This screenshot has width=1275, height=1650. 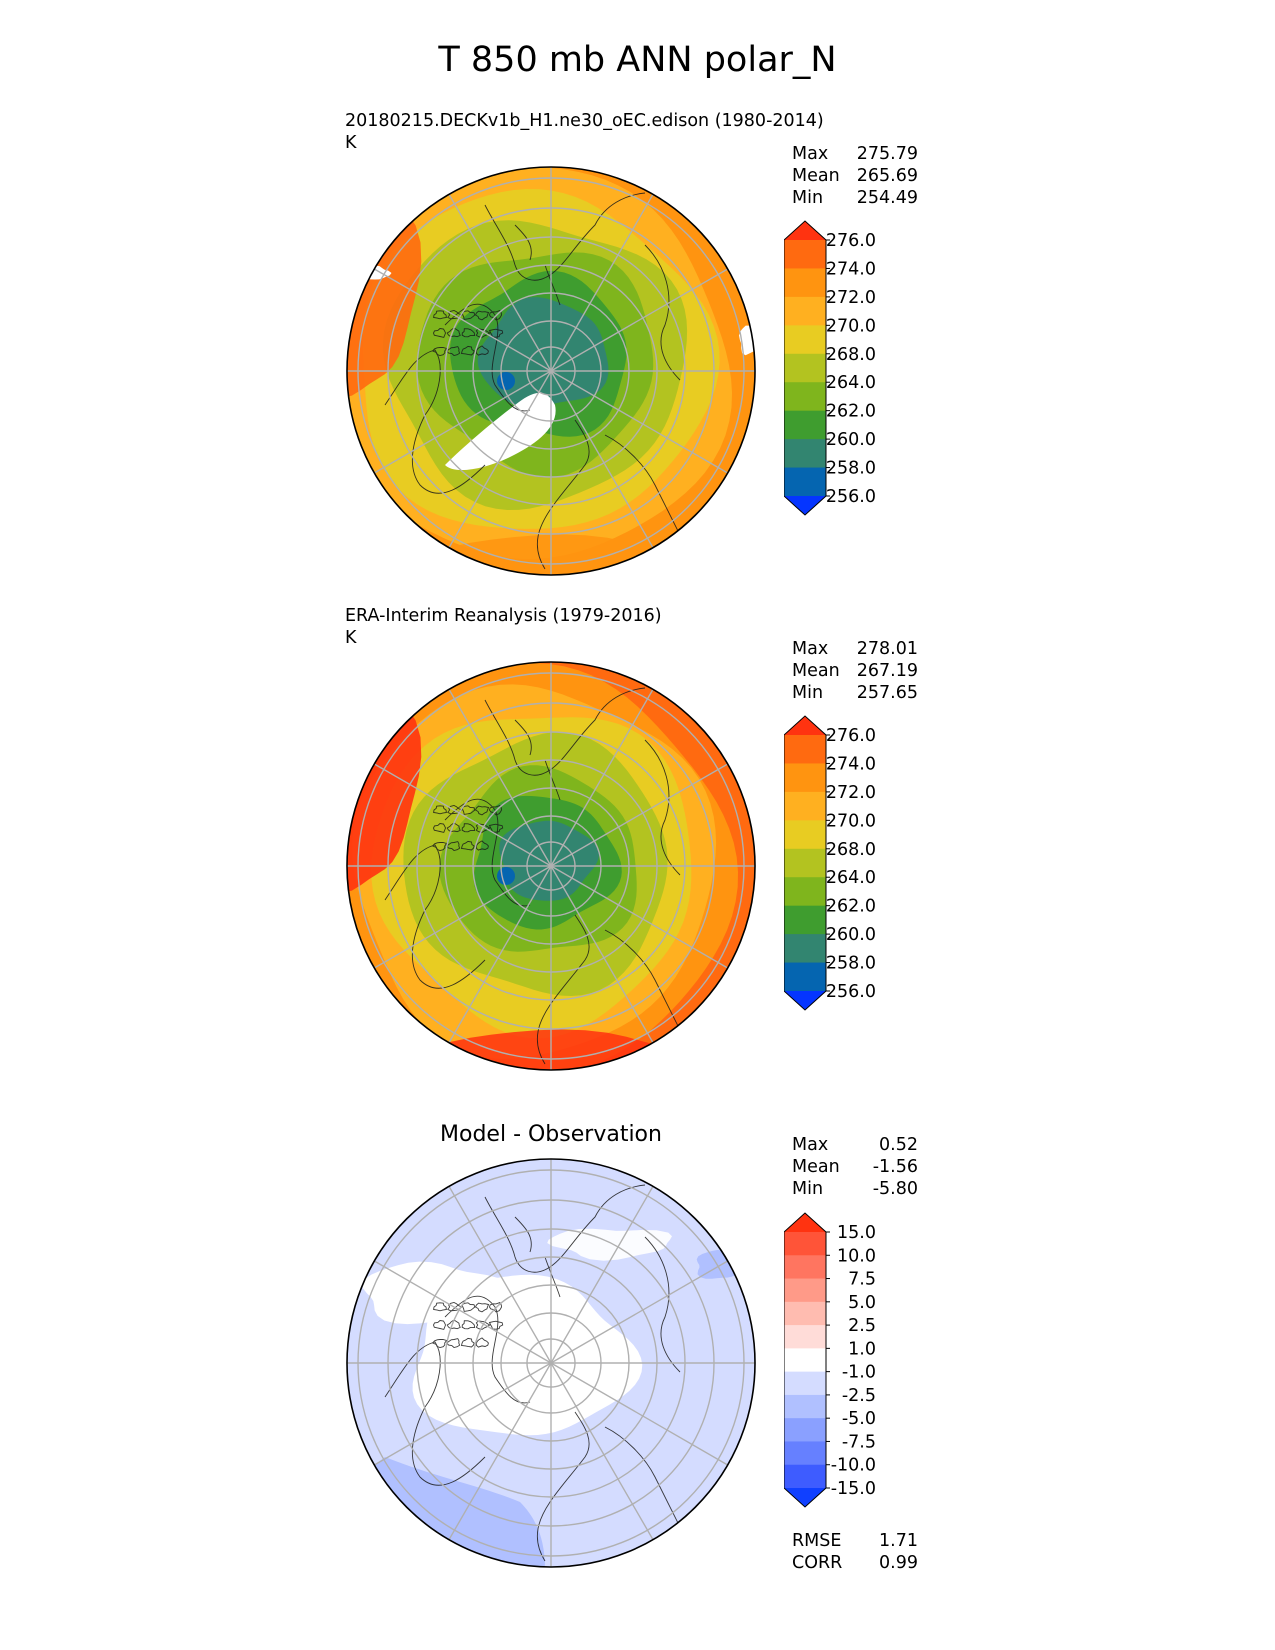 What do you see at coordinates (862, 1303) in the screenshot?
I see `colorbar-tick-label: 5.0` at bounding box center [862, 1303].